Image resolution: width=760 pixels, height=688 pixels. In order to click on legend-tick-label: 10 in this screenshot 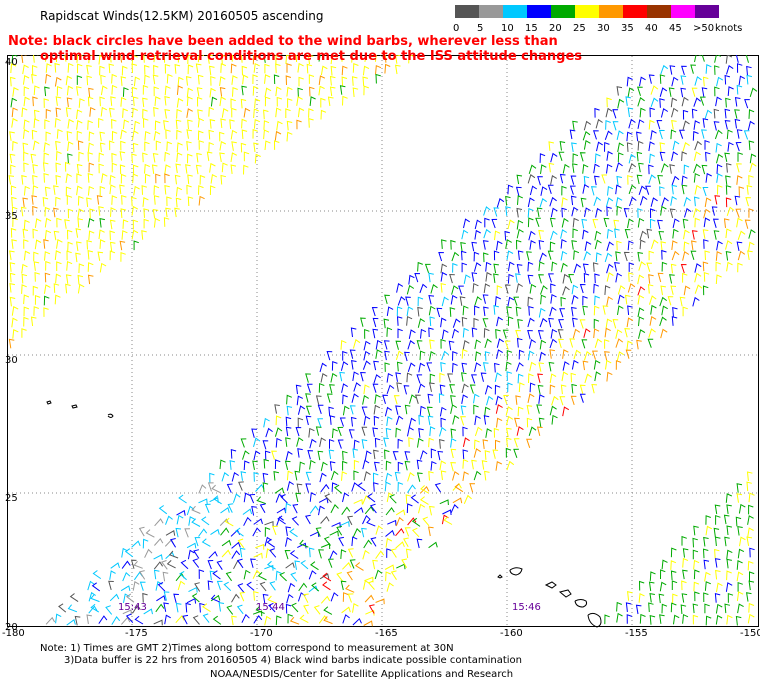, I will do `click(507, 28)`.